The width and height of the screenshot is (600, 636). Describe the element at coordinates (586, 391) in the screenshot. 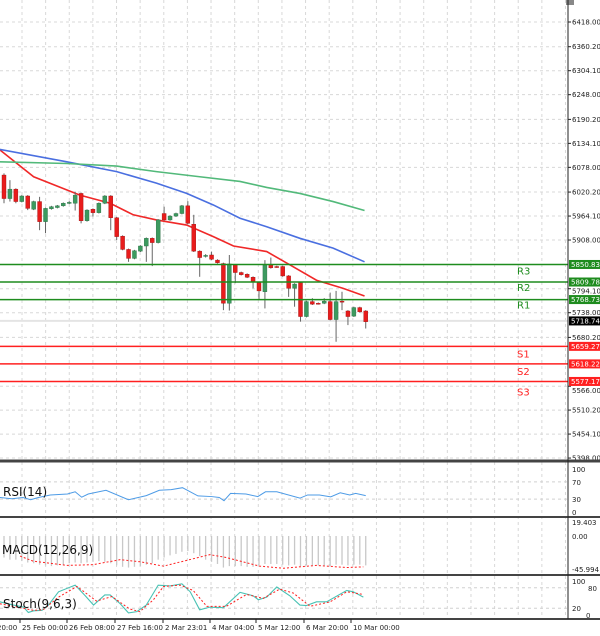

I see `price-tick-label: 5566.00` at that location.